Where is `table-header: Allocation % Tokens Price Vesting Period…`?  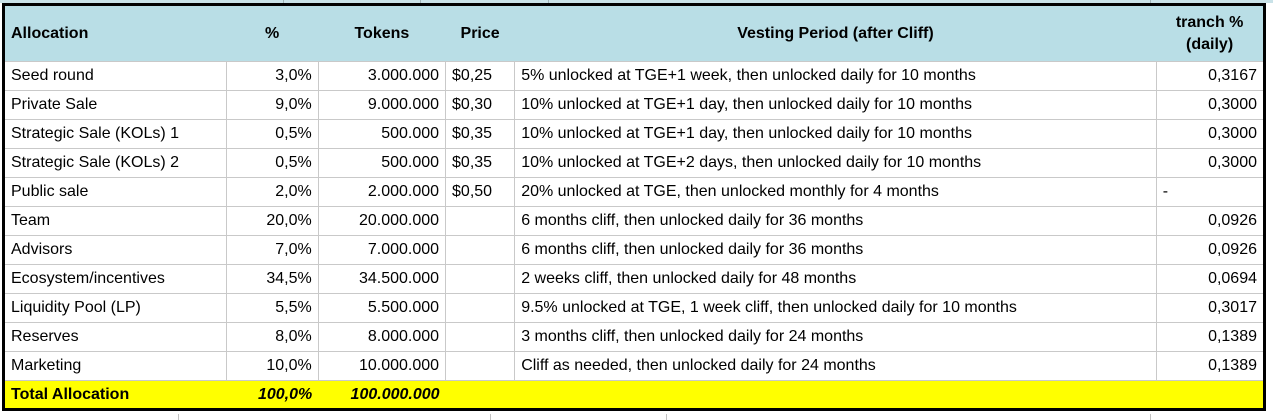 table-header: Allocation % Tokens Price Vesting Period… is located at coordinates (634, 33).